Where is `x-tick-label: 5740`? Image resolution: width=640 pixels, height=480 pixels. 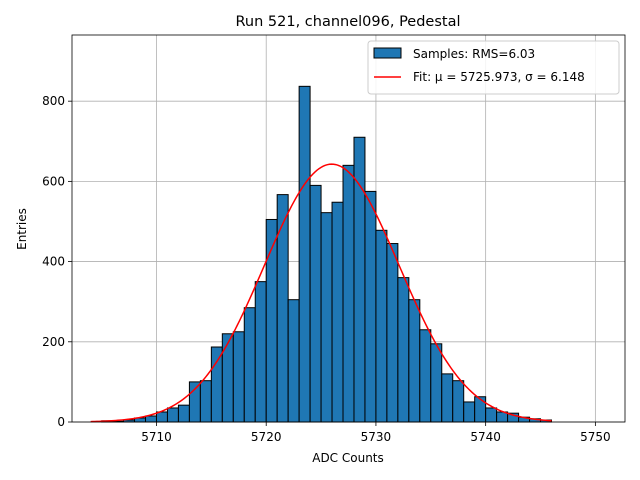
x-tick-label: 5740 is located at coordinates (485, 437).